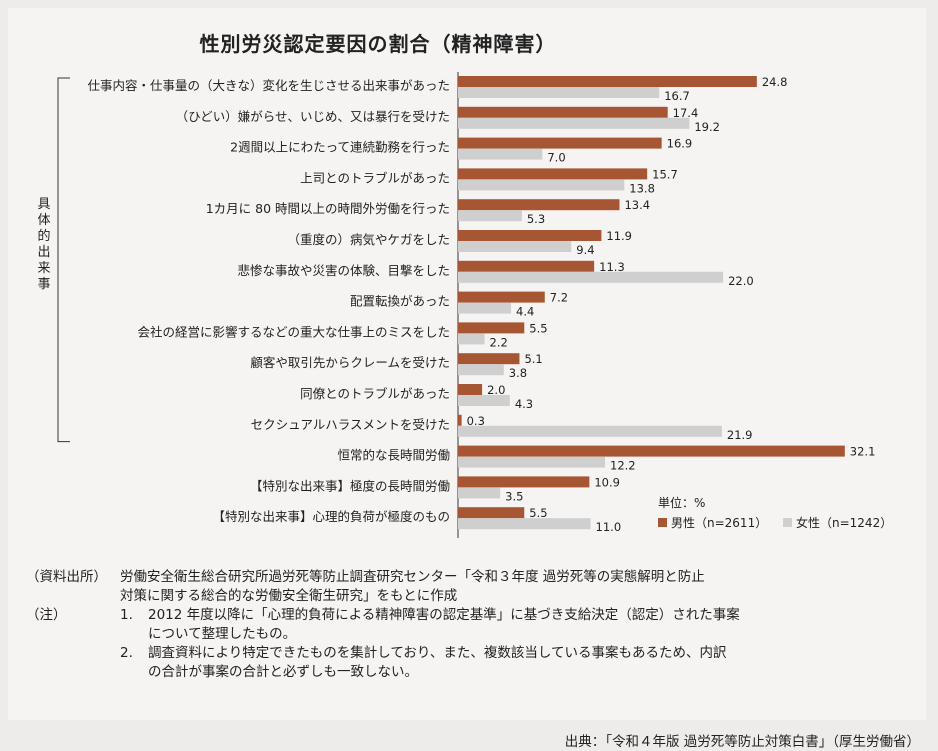 The width and height of the screenshot is (938, 751). Describe the element at coordinates (350, 362) in the screenshot. I see `category-label: 顧客や取引先からクレームを受けた` at that location.